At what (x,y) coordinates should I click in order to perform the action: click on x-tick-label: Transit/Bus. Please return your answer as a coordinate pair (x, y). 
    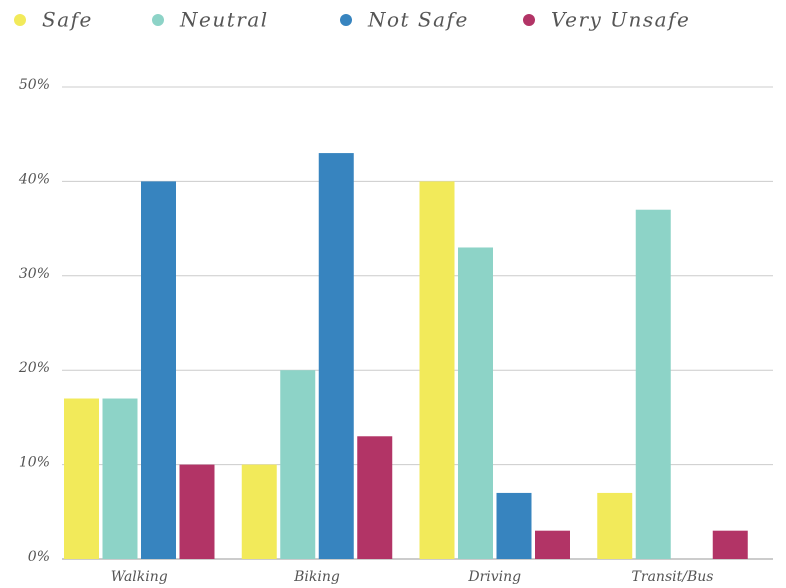
    Looking at the image, I should click on (673, 577).